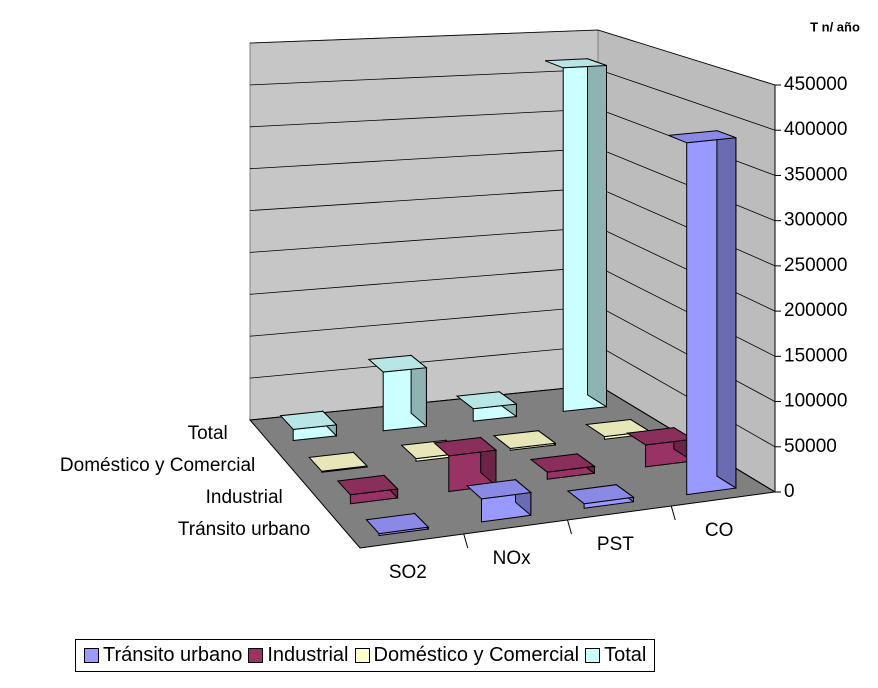  I want to click on legend-label: Industrial, so click(308, 655).